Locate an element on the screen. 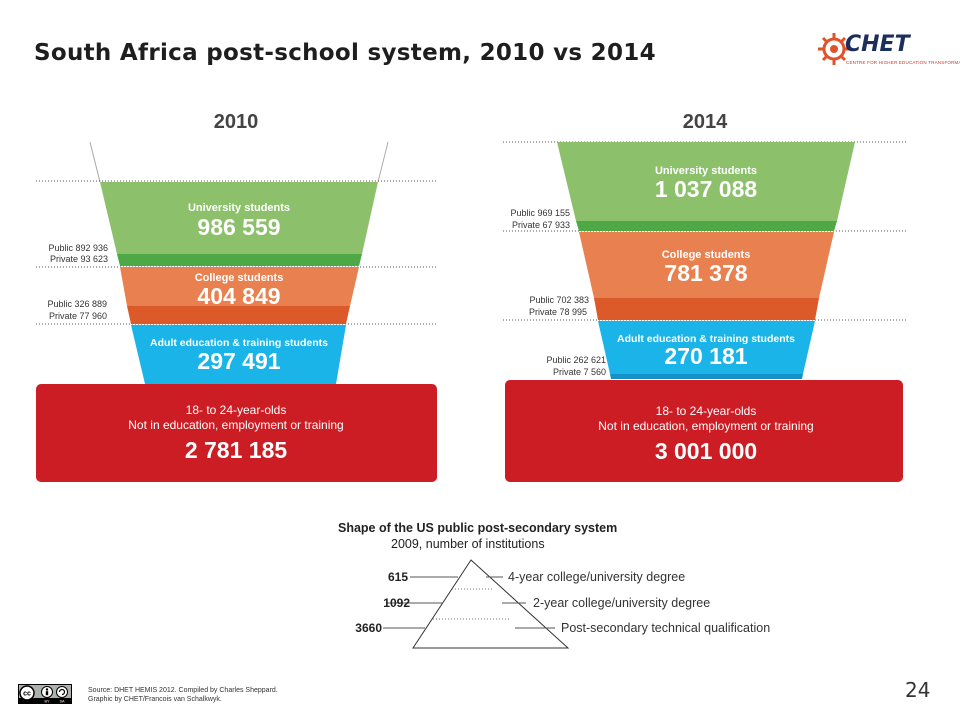 This screenshot has height=720, width=960. college-value: 781 378 is located at coordinates (705, 273).